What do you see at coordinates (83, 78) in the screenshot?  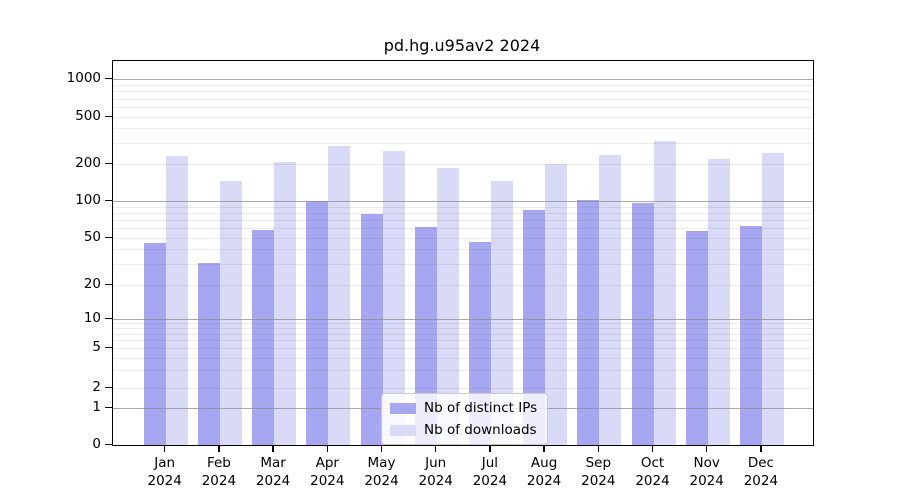 I see `y-tick-label-1000: 1000` at bounding box center [83, 78].